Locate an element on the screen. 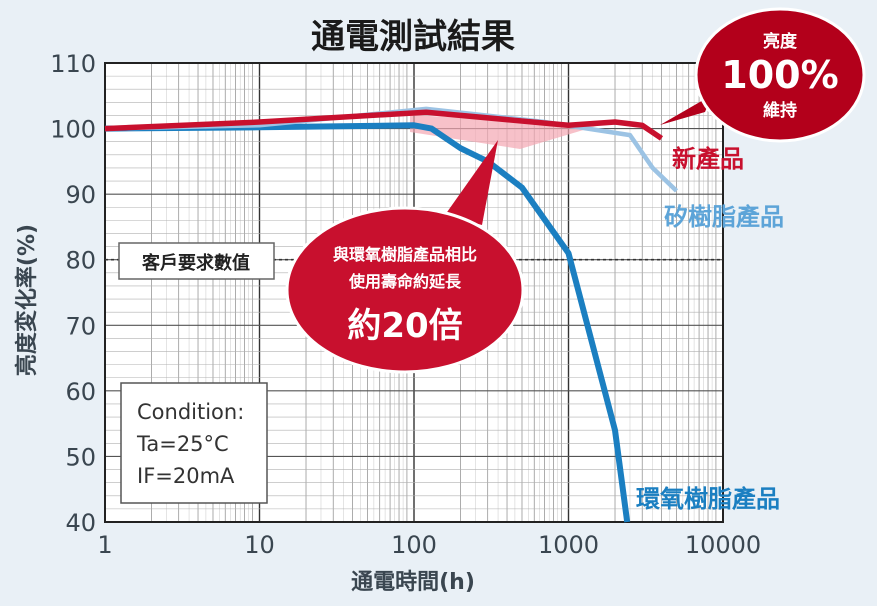  y-tick-label: 100 is located at coordinates (73, 130).